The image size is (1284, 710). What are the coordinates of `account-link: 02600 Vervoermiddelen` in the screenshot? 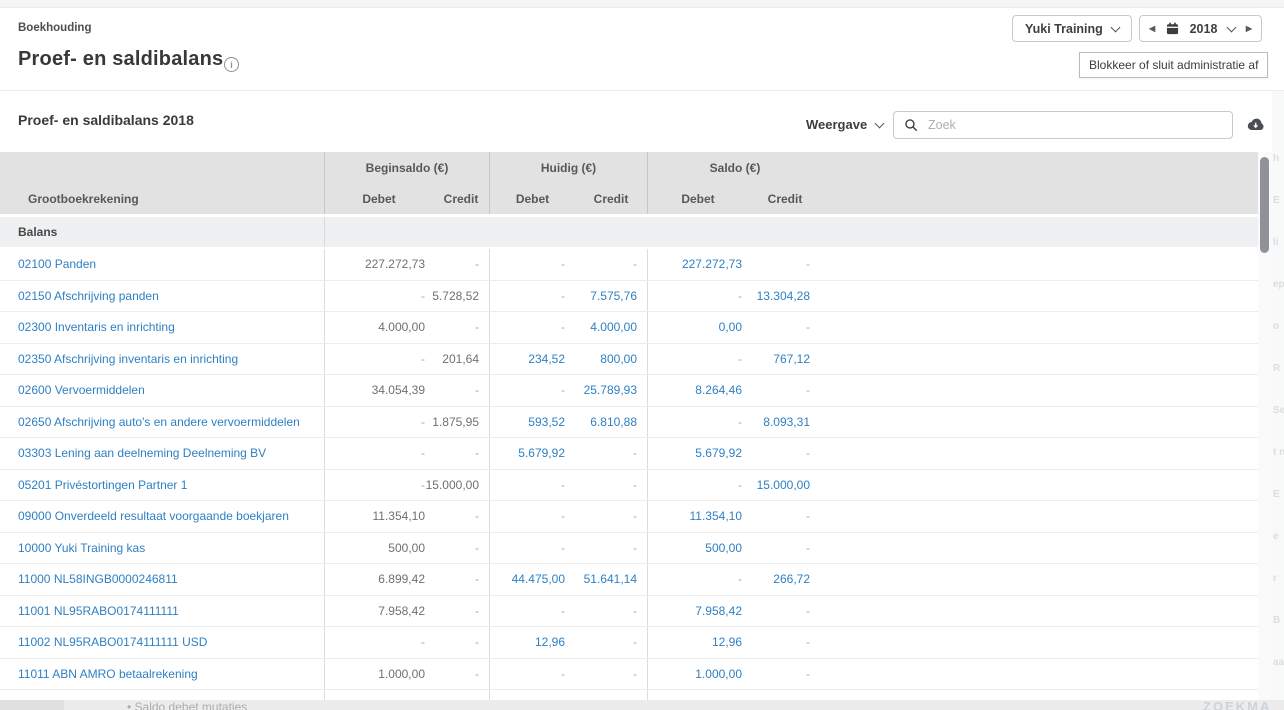 It's located at (81, 390).